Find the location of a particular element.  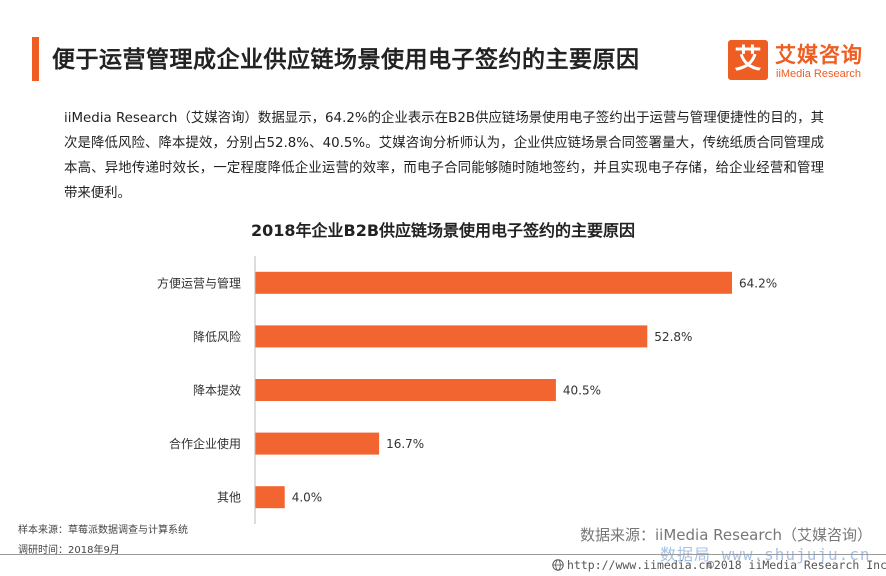

data-label: 64.2% is located at coordinates (758, 283).